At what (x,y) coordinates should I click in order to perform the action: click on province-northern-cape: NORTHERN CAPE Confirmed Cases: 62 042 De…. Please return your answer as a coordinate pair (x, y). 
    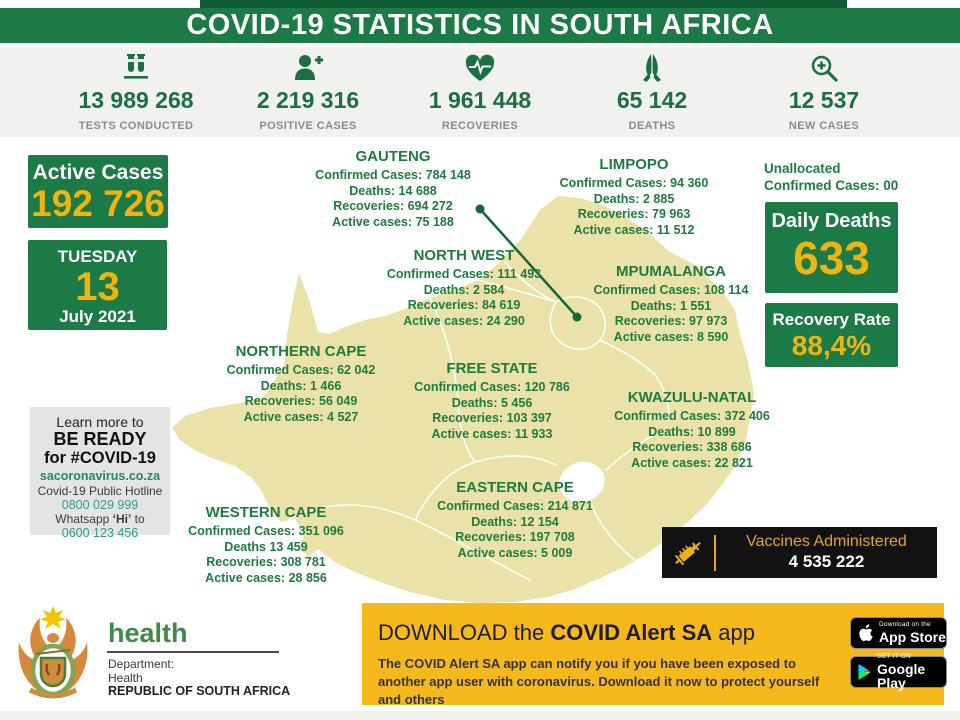
    Looking at the image, I should click on (301, 383).